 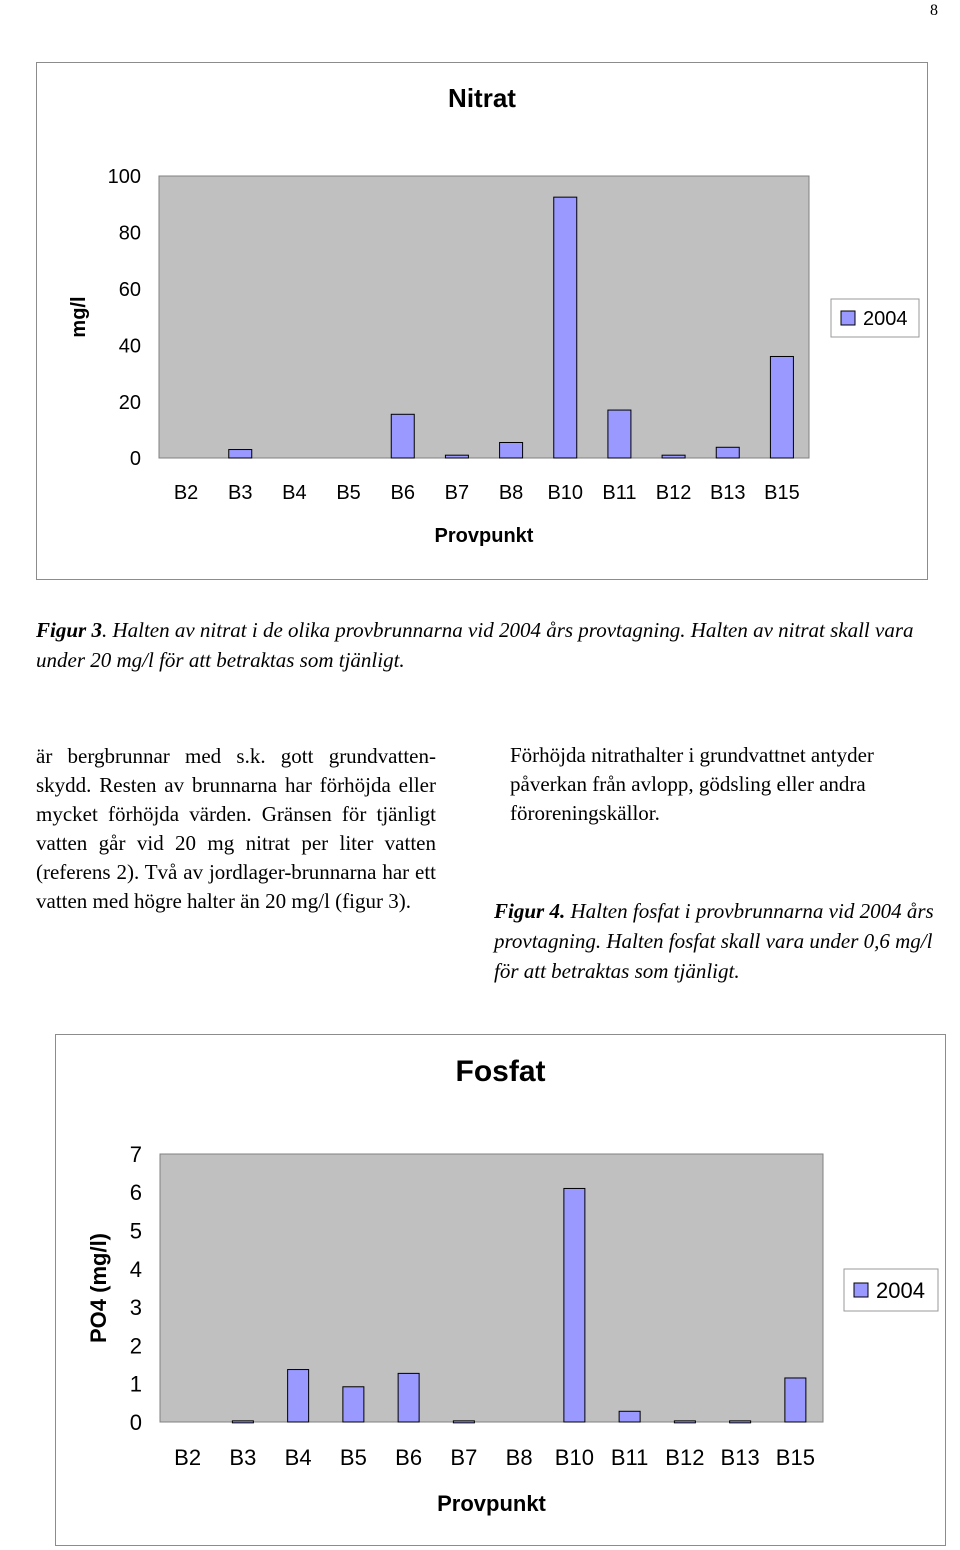 What do you see at coordinates (130, 403) in the screenshot?
I see `nitrat-y-tick-label: 20` at bounding box center [130, 403].